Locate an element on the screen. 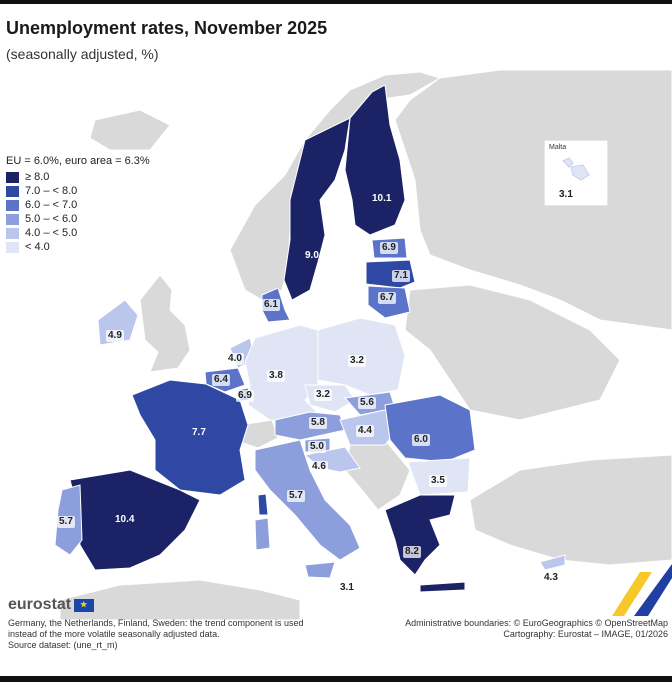 The width and height of the screenshot is (672, 682). value-label-lithuania: 6.7 is located at coordinates (387, 298).